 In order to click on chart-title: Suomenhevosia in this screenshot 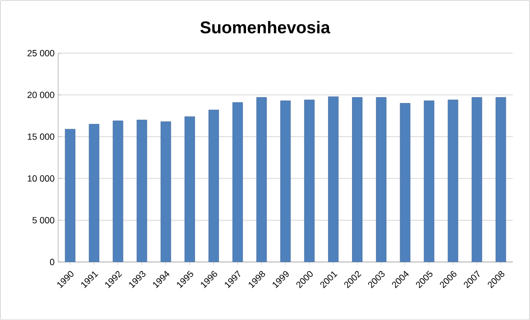, I will do `click(265, 27)`.